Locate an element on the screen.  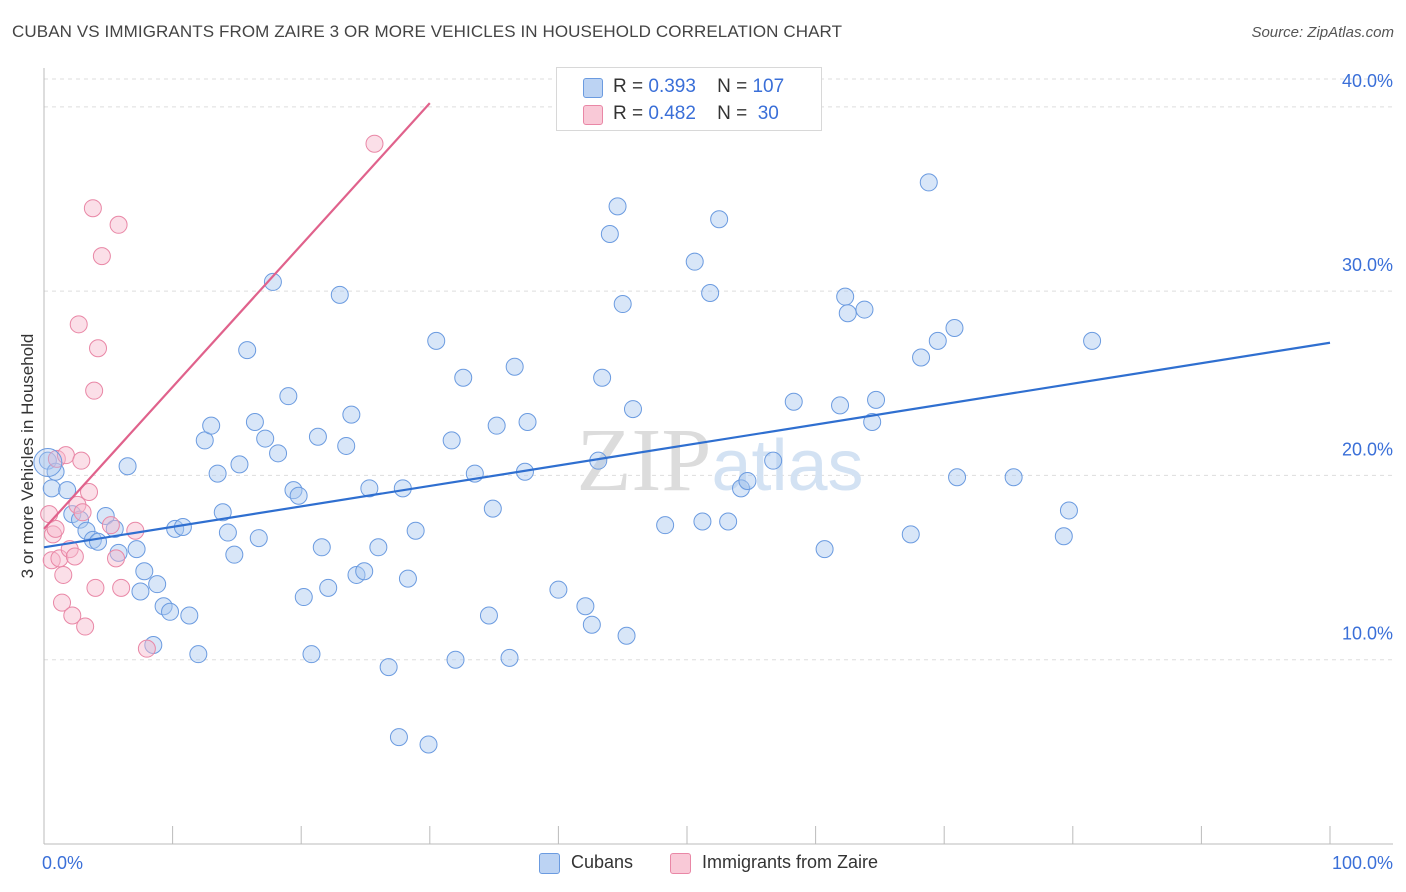
bottom-legend-label-cubans: Cubans is located at coordinates (602, 862).